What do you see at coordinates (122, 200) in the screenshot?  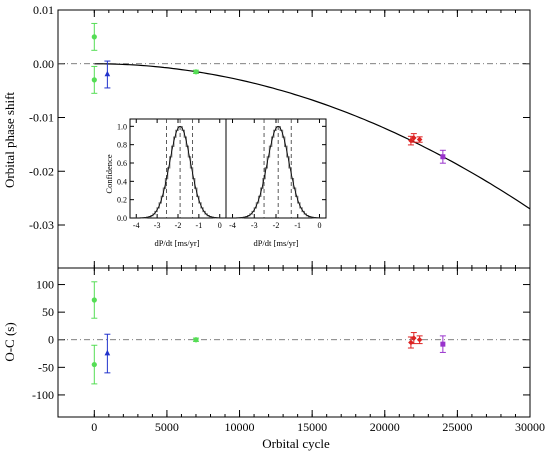 I see `inset-ytick-label: 0.2` at bounding box center [122, 200].